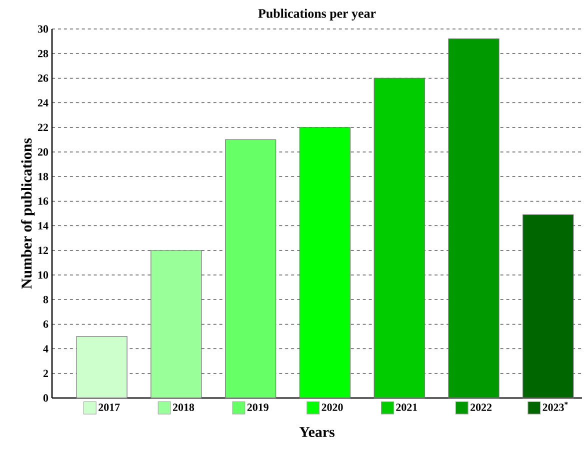 This screenshot has height=450, width=584. I want to click on x-tick-label: 2023$^{*}$, so click(555, 406).